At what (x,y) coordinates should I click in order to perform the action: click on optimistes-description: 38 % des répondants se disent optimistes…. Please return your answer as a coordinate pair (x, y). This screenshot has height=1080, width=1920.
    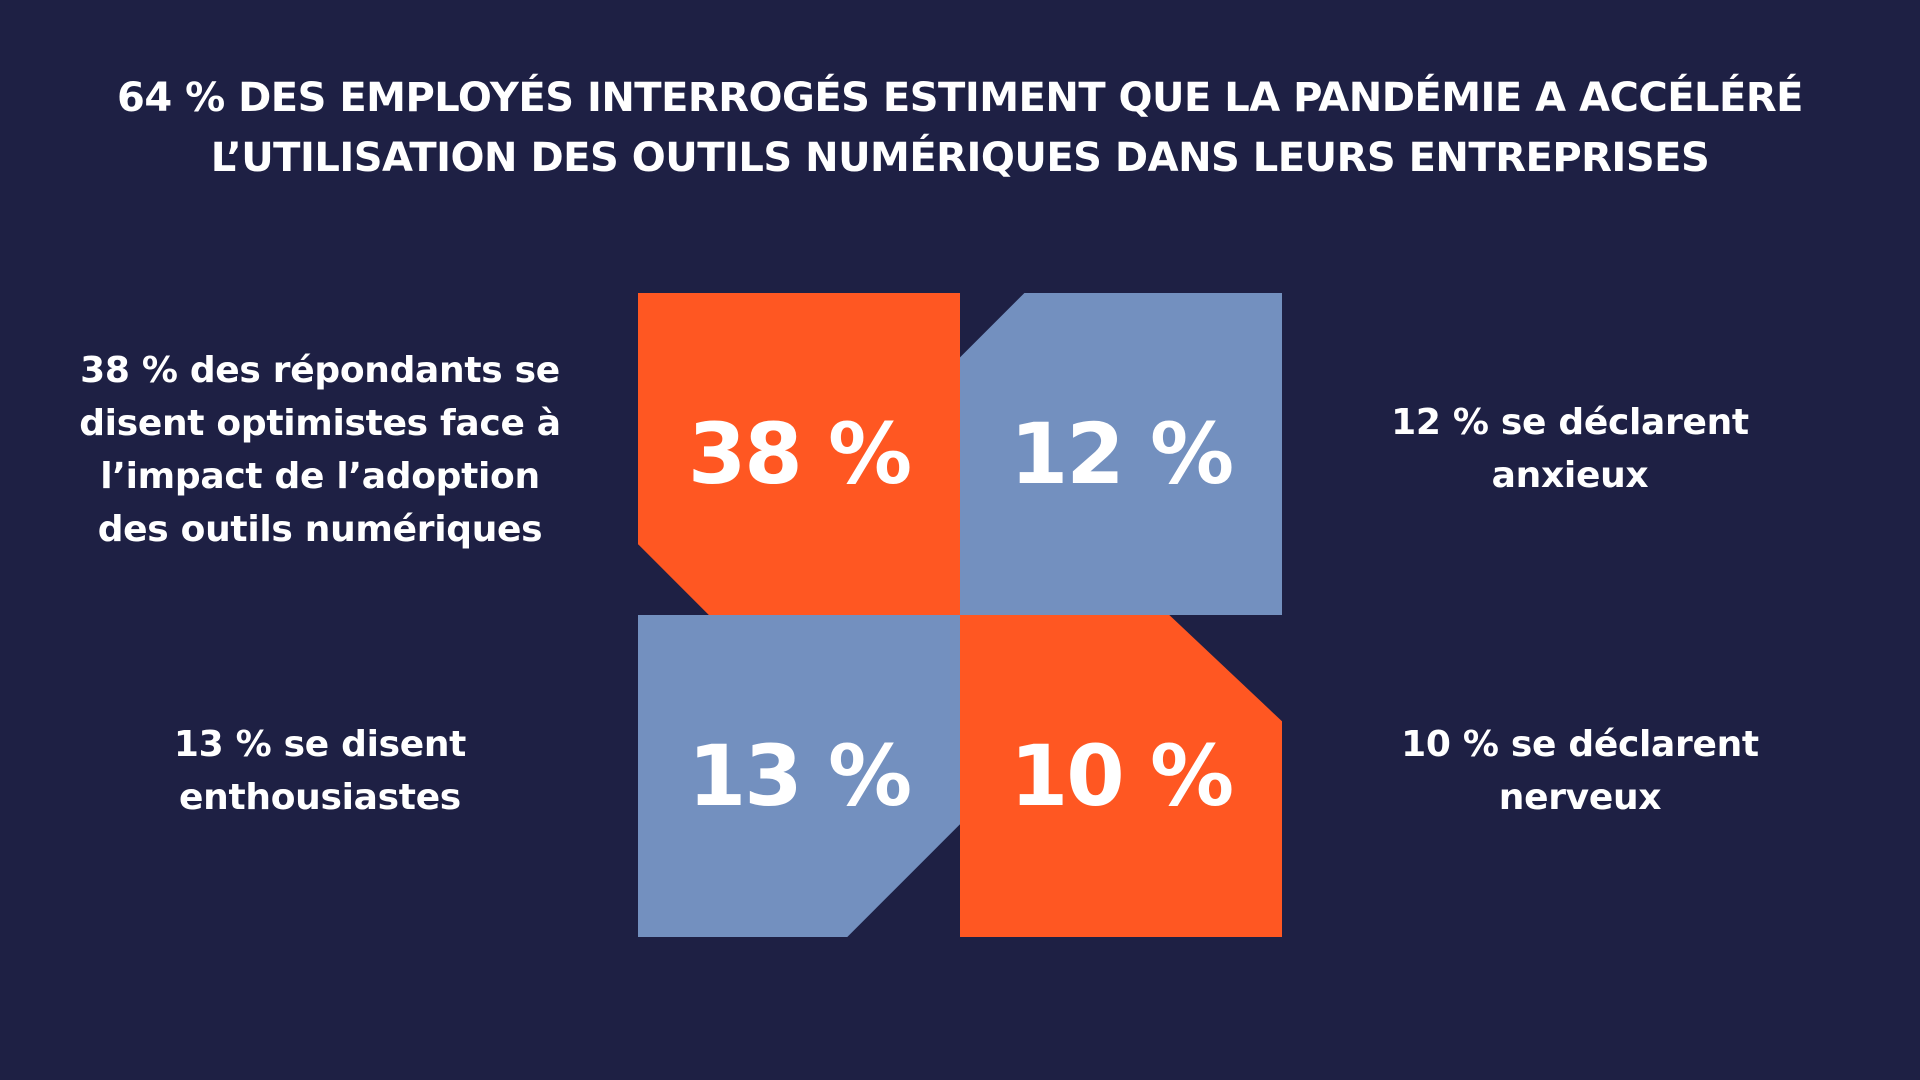
    Looking at the image, I should click on (320, 450).